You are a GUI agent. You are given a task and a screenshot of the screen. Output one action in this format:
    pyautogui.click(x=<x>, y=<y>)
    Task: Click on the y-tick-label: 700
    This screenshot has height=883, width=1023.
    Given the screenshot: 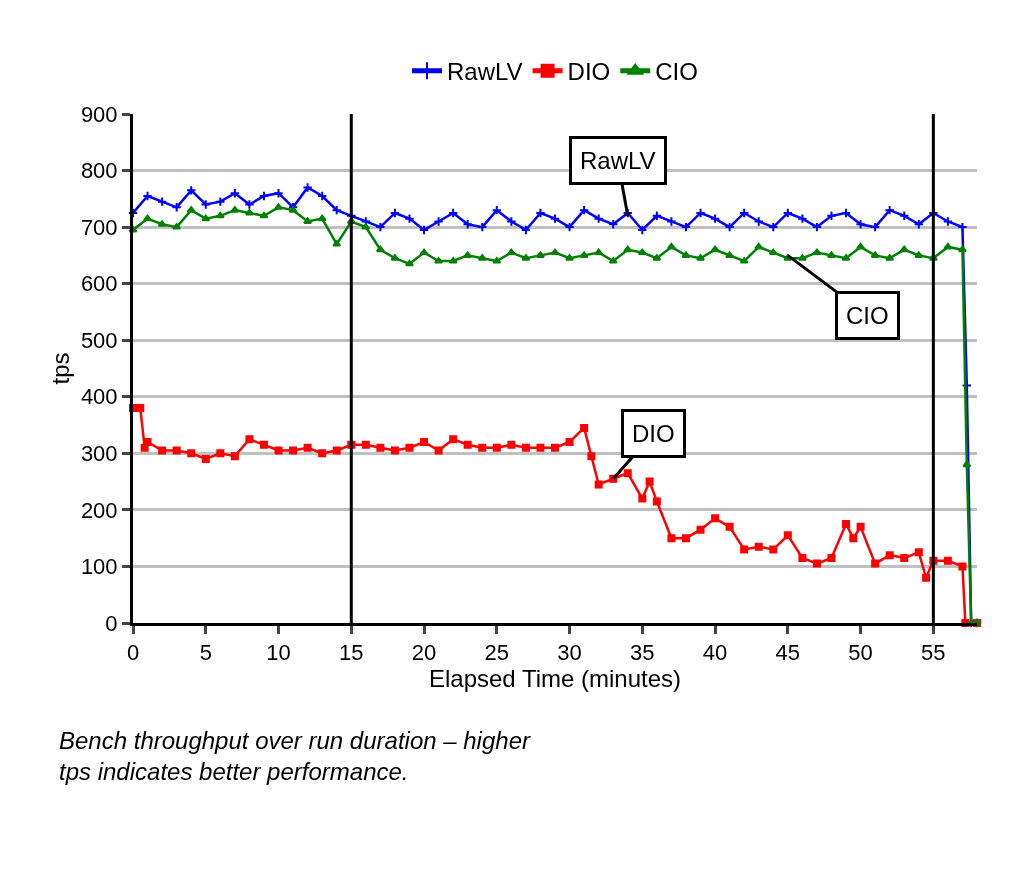 What is the action you would take?
    pyautogui.click(x=99, y=227)
    